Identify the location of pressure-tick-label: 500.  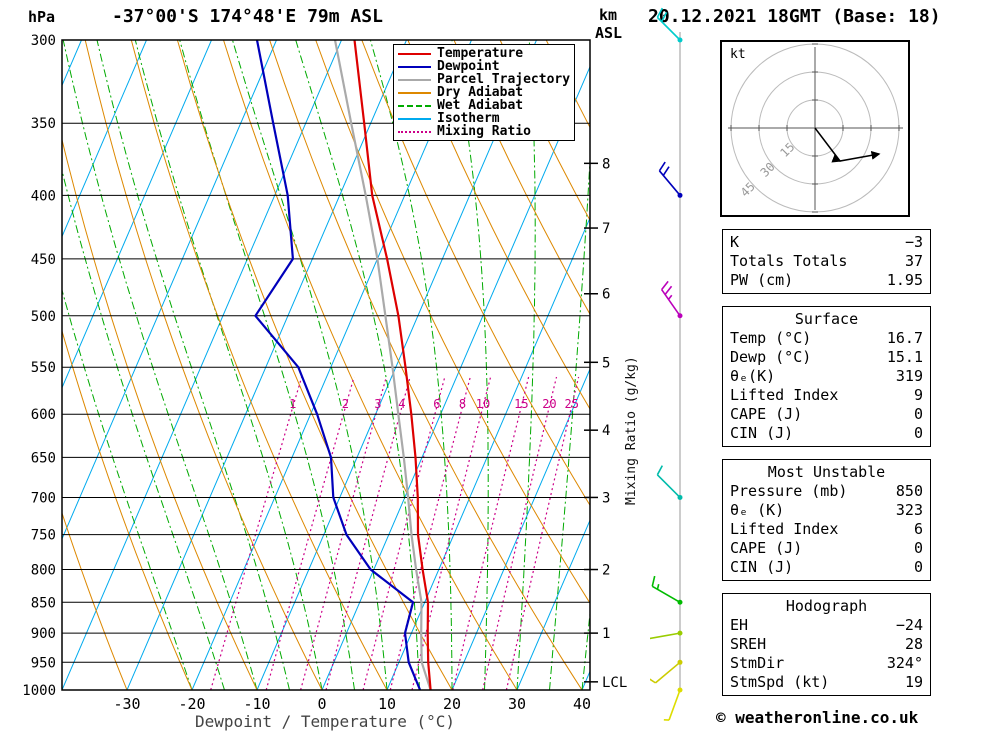
(43, 317).